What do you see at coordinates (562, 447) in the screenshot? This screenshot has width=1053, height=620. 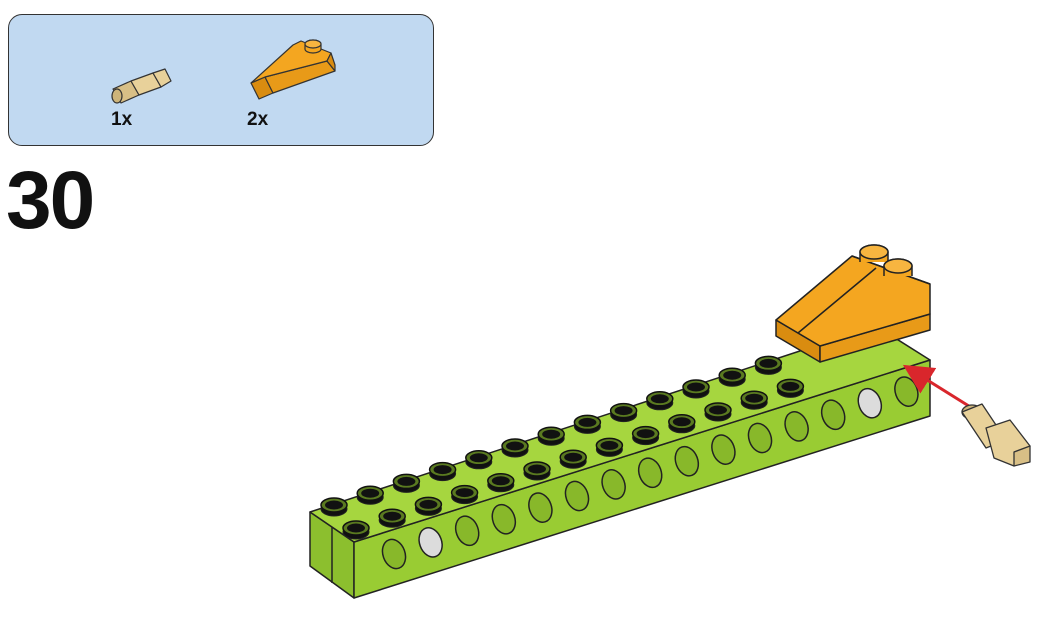 I see `beam-studs` at bounding box center [562, 447].